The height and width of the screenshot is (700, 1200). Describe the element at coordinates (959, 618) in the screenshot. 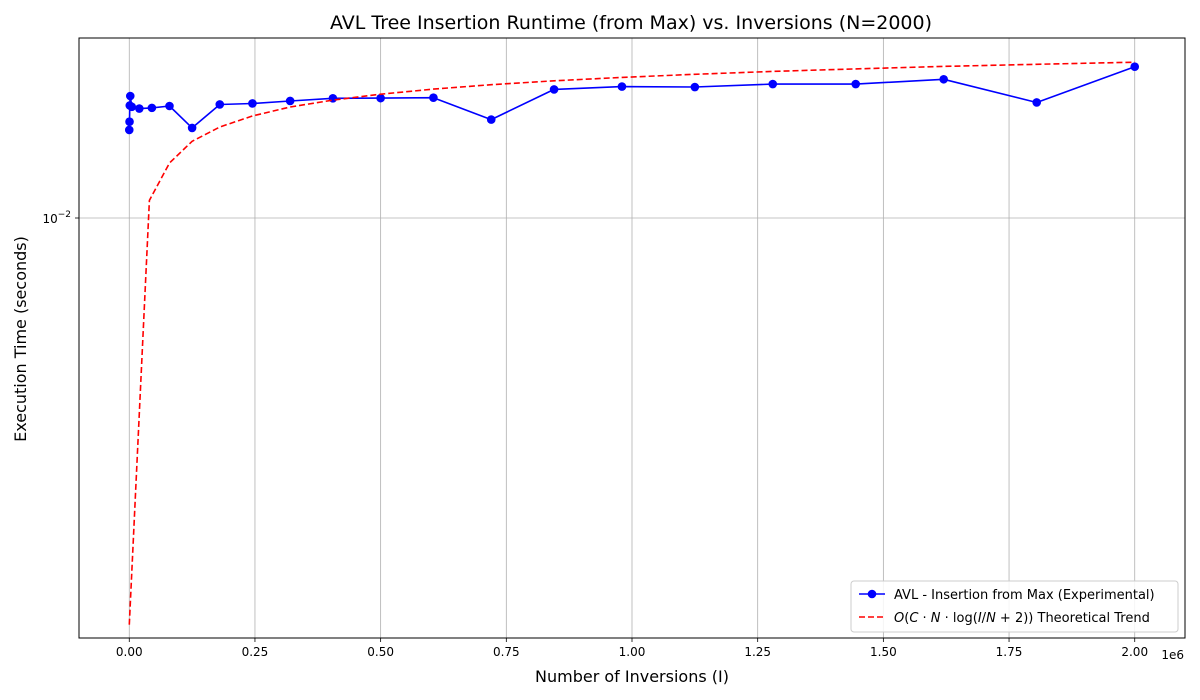

I see `legend-label-part: · log(` at that location.